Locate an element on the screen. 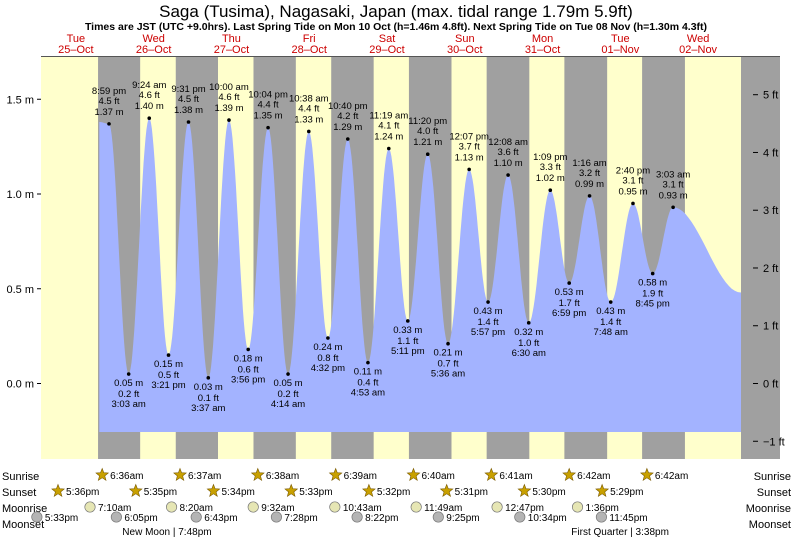  sunset-entry: 5:33pm is located at coordinates (308, 490).